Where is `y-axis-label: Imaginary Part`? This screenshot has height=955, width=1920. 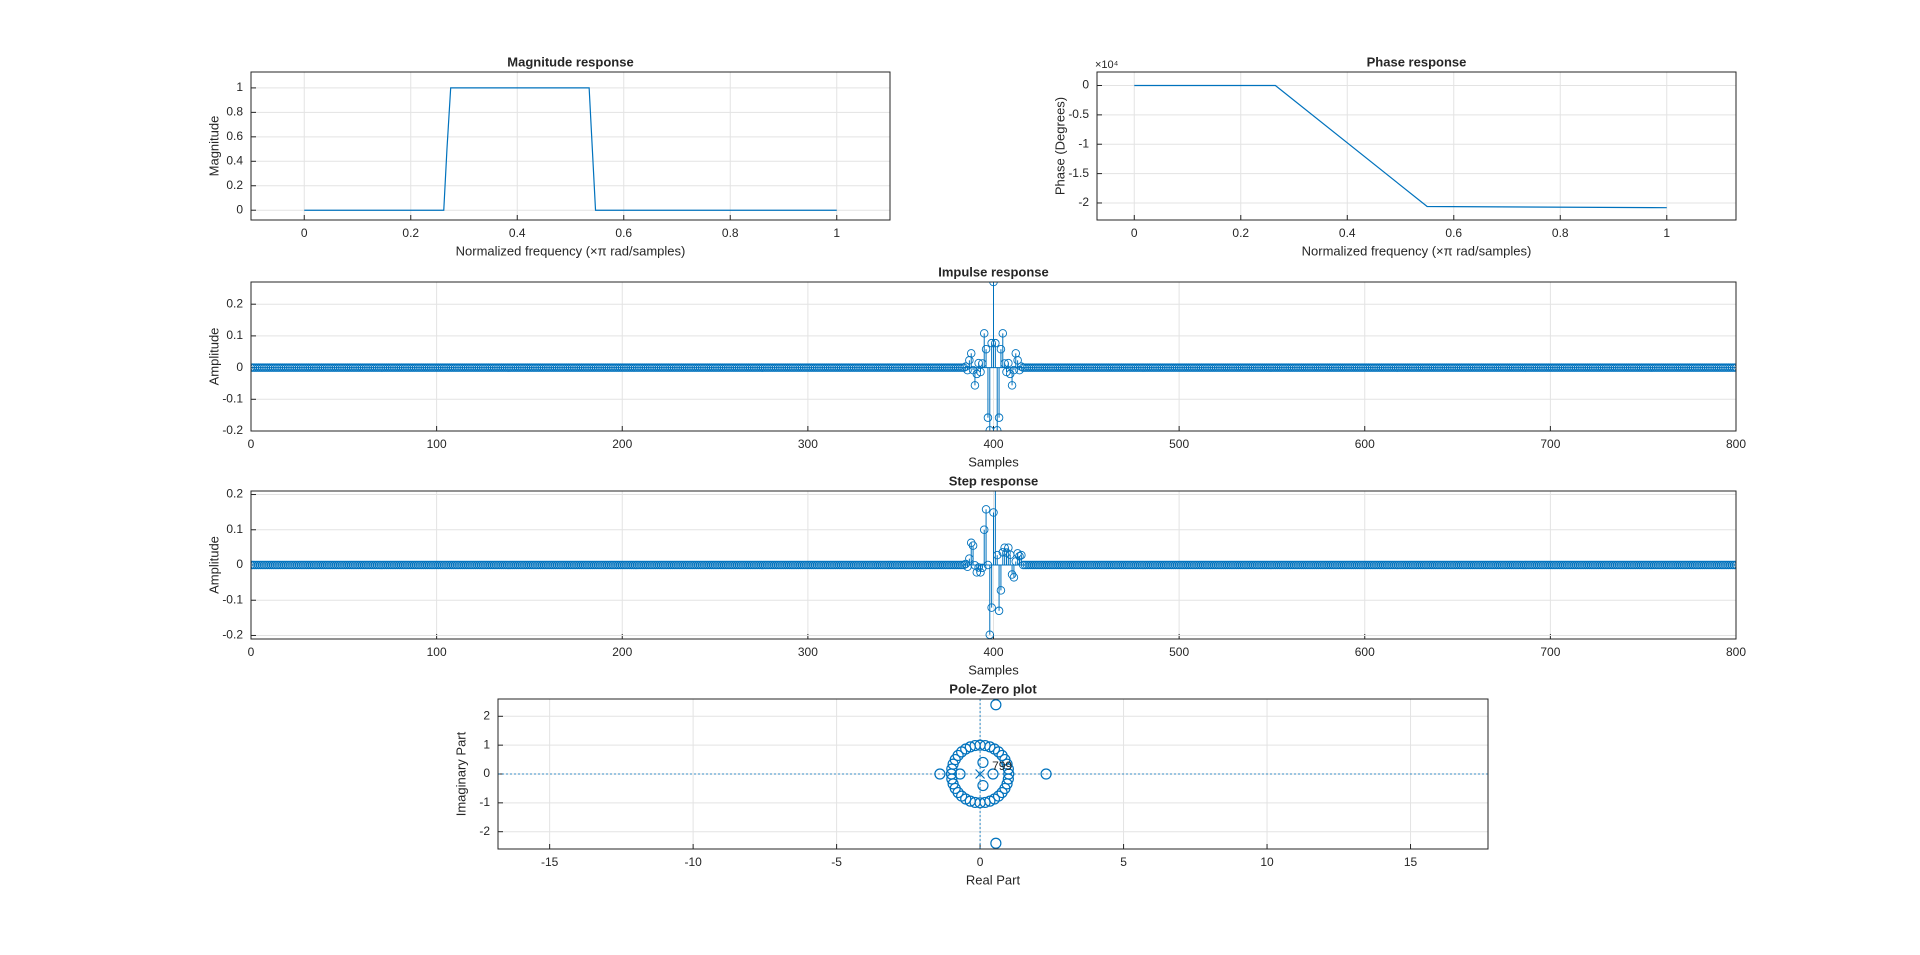 y-axis-label: Imaginary Part is located at coordinates (460, 773).